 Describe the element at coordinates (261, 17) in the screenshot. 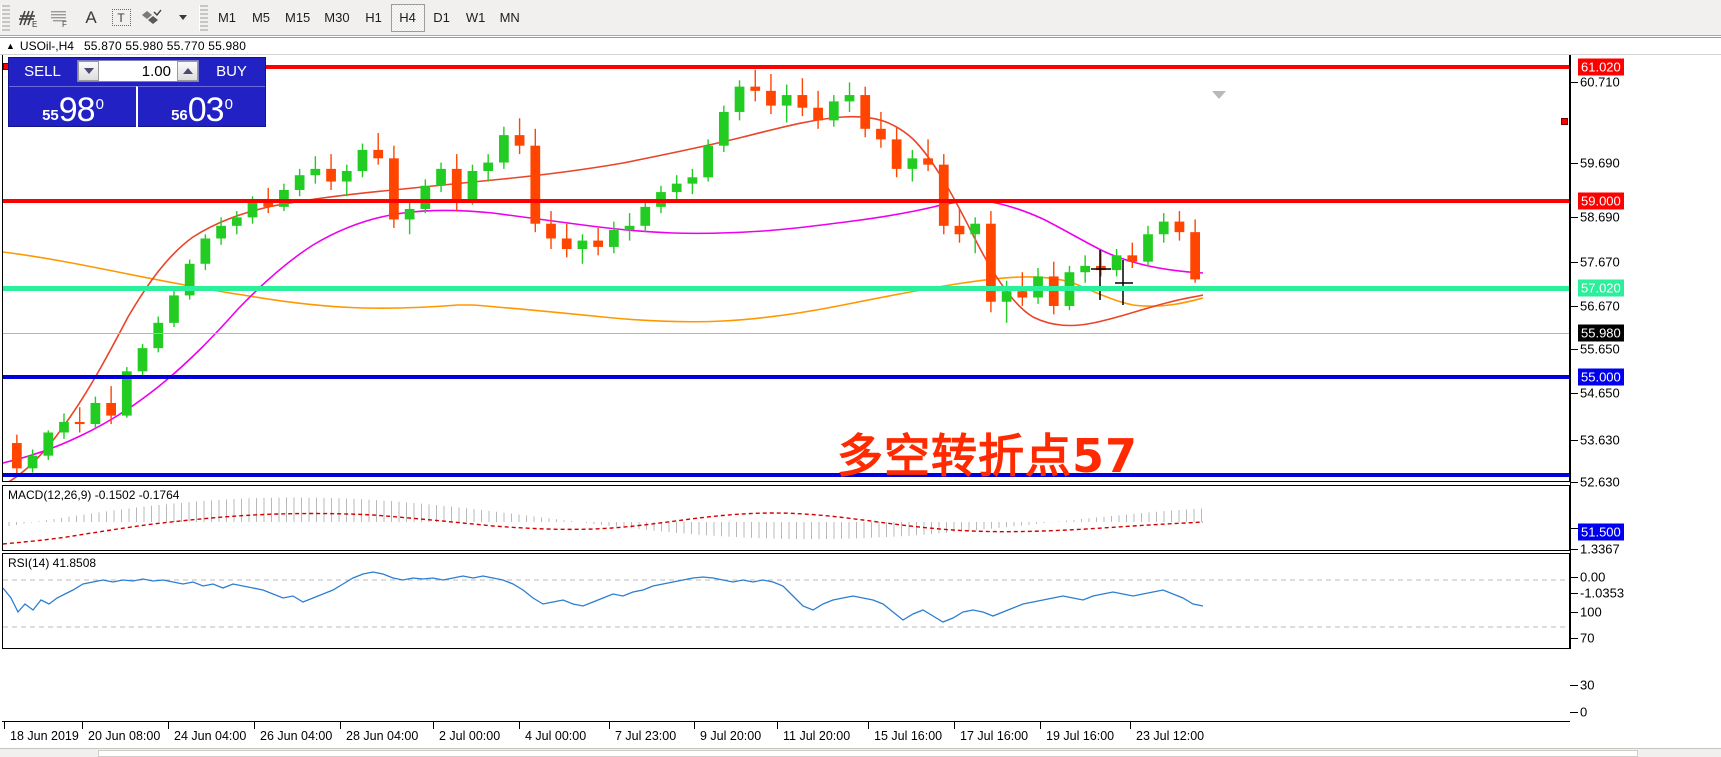

I see `period-m5: M5` at that location.